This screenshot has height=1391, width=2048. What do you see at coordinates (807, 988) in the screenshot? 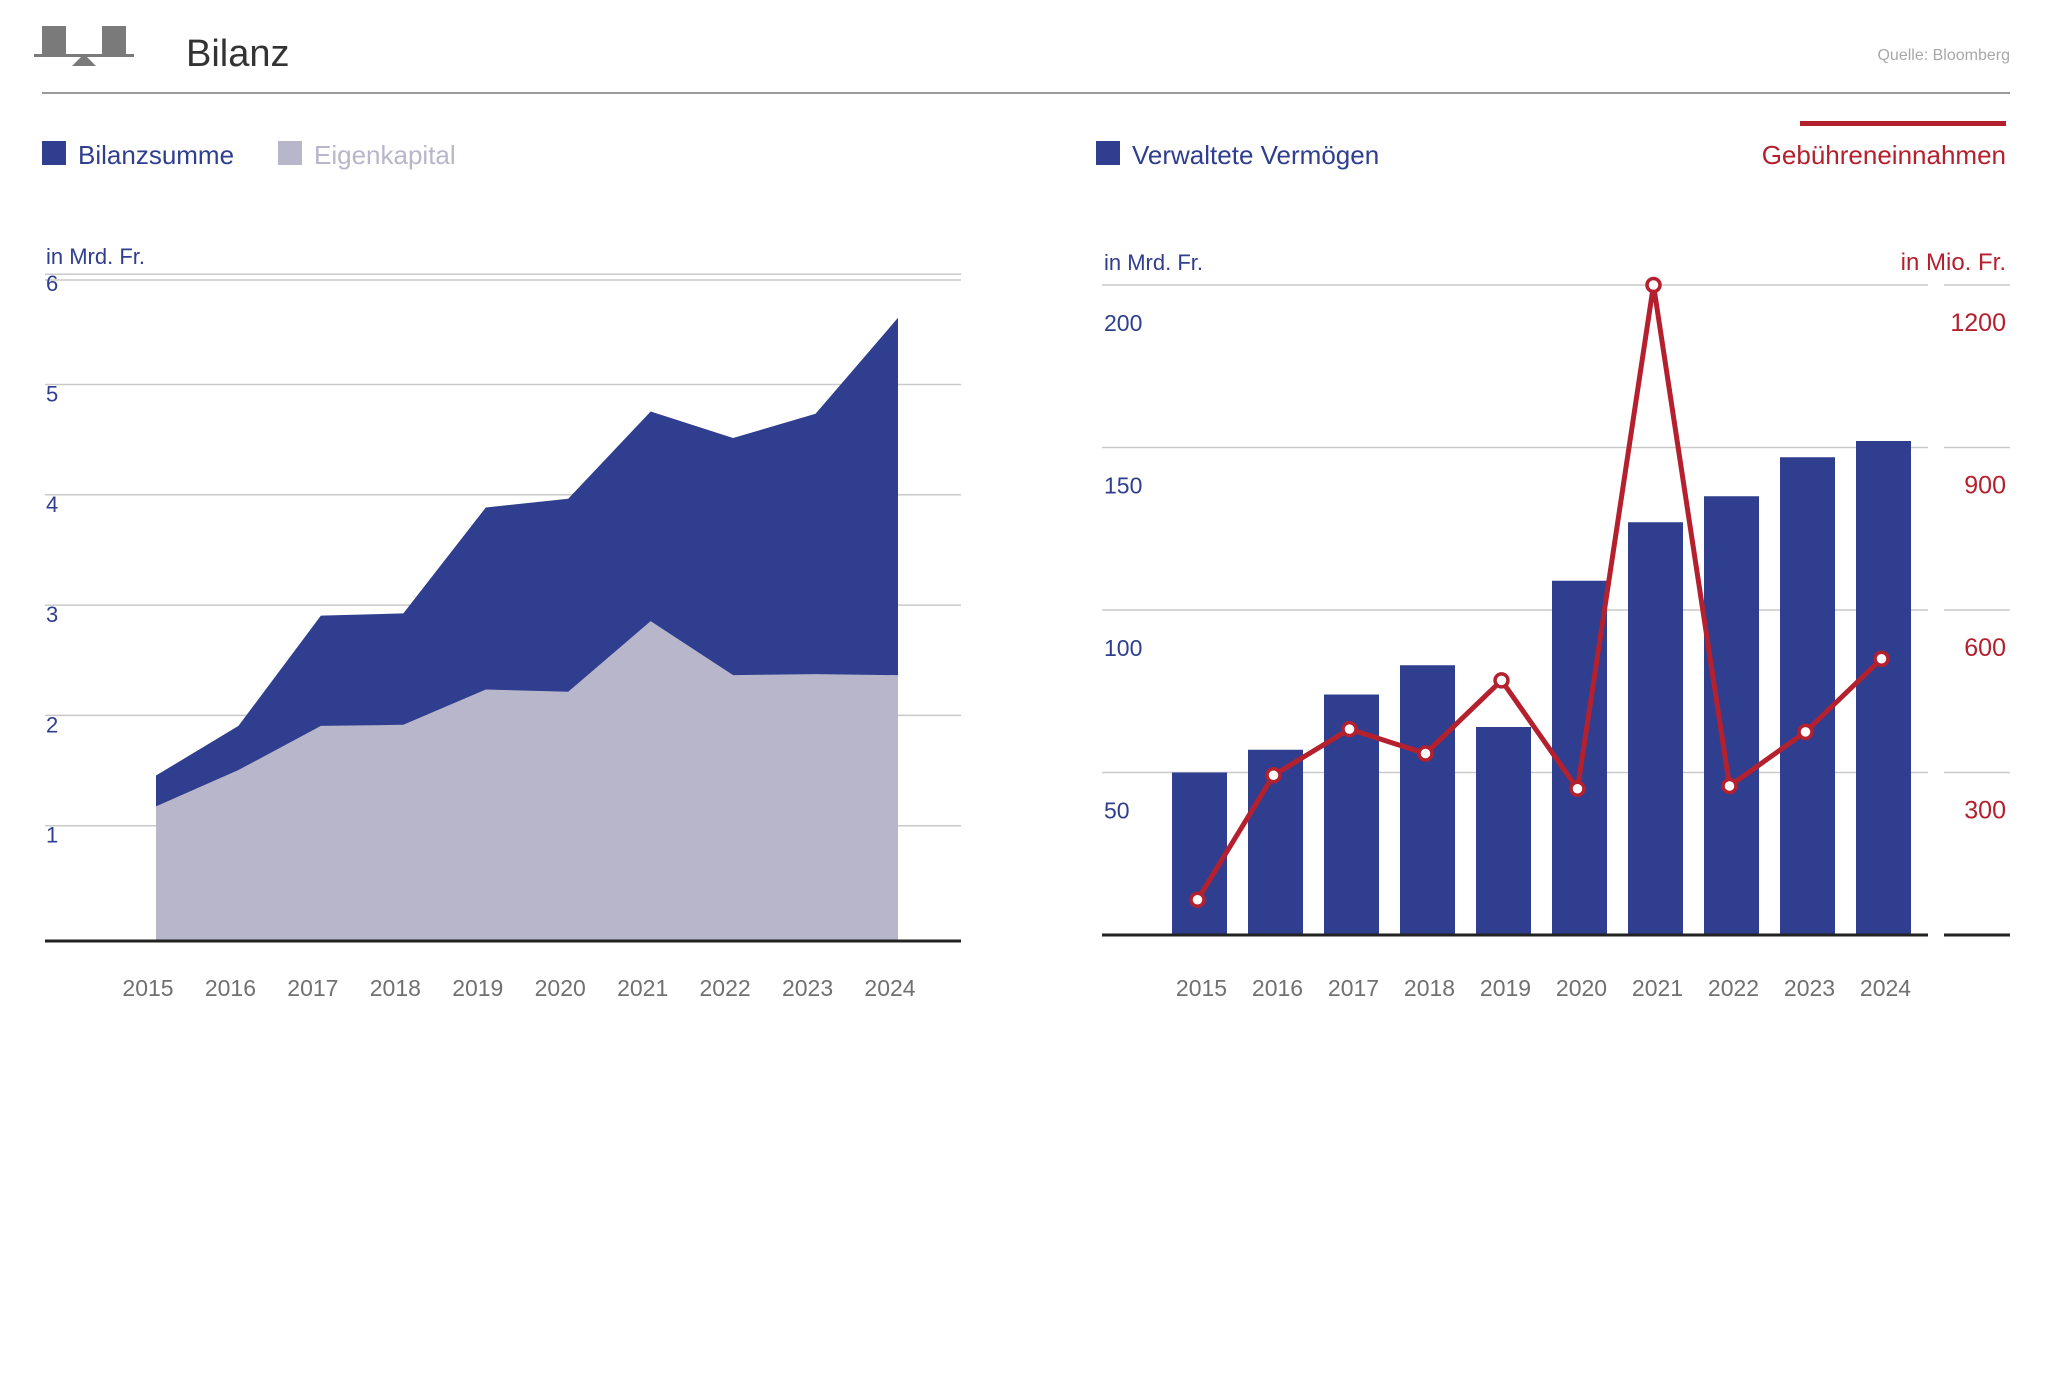
I see `x-tick-label-left: 2023` at bounding box center [807, 988].